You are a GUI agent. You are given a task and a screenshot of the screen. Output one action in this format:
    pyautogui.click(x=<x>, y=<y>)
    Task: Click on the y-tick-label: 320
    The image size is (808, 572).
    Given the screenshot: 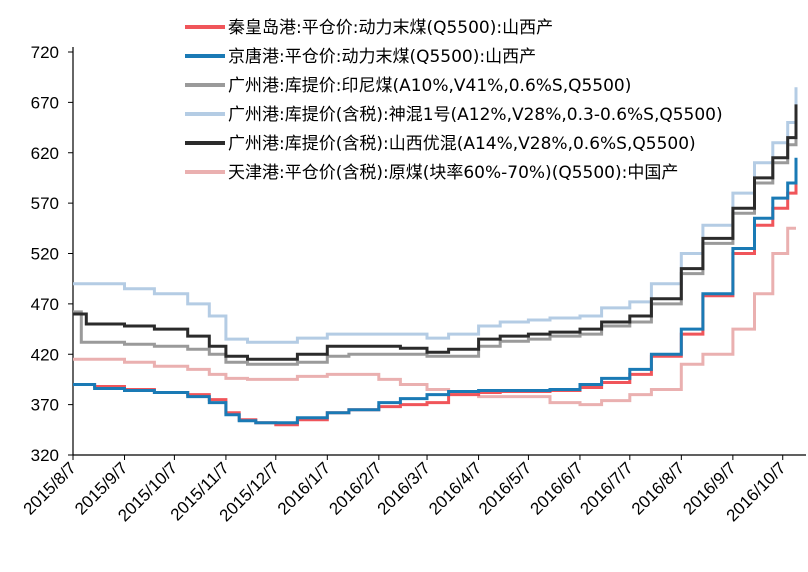 What is the action you would take?
    pyautogui.click(x=45, y=455)
    